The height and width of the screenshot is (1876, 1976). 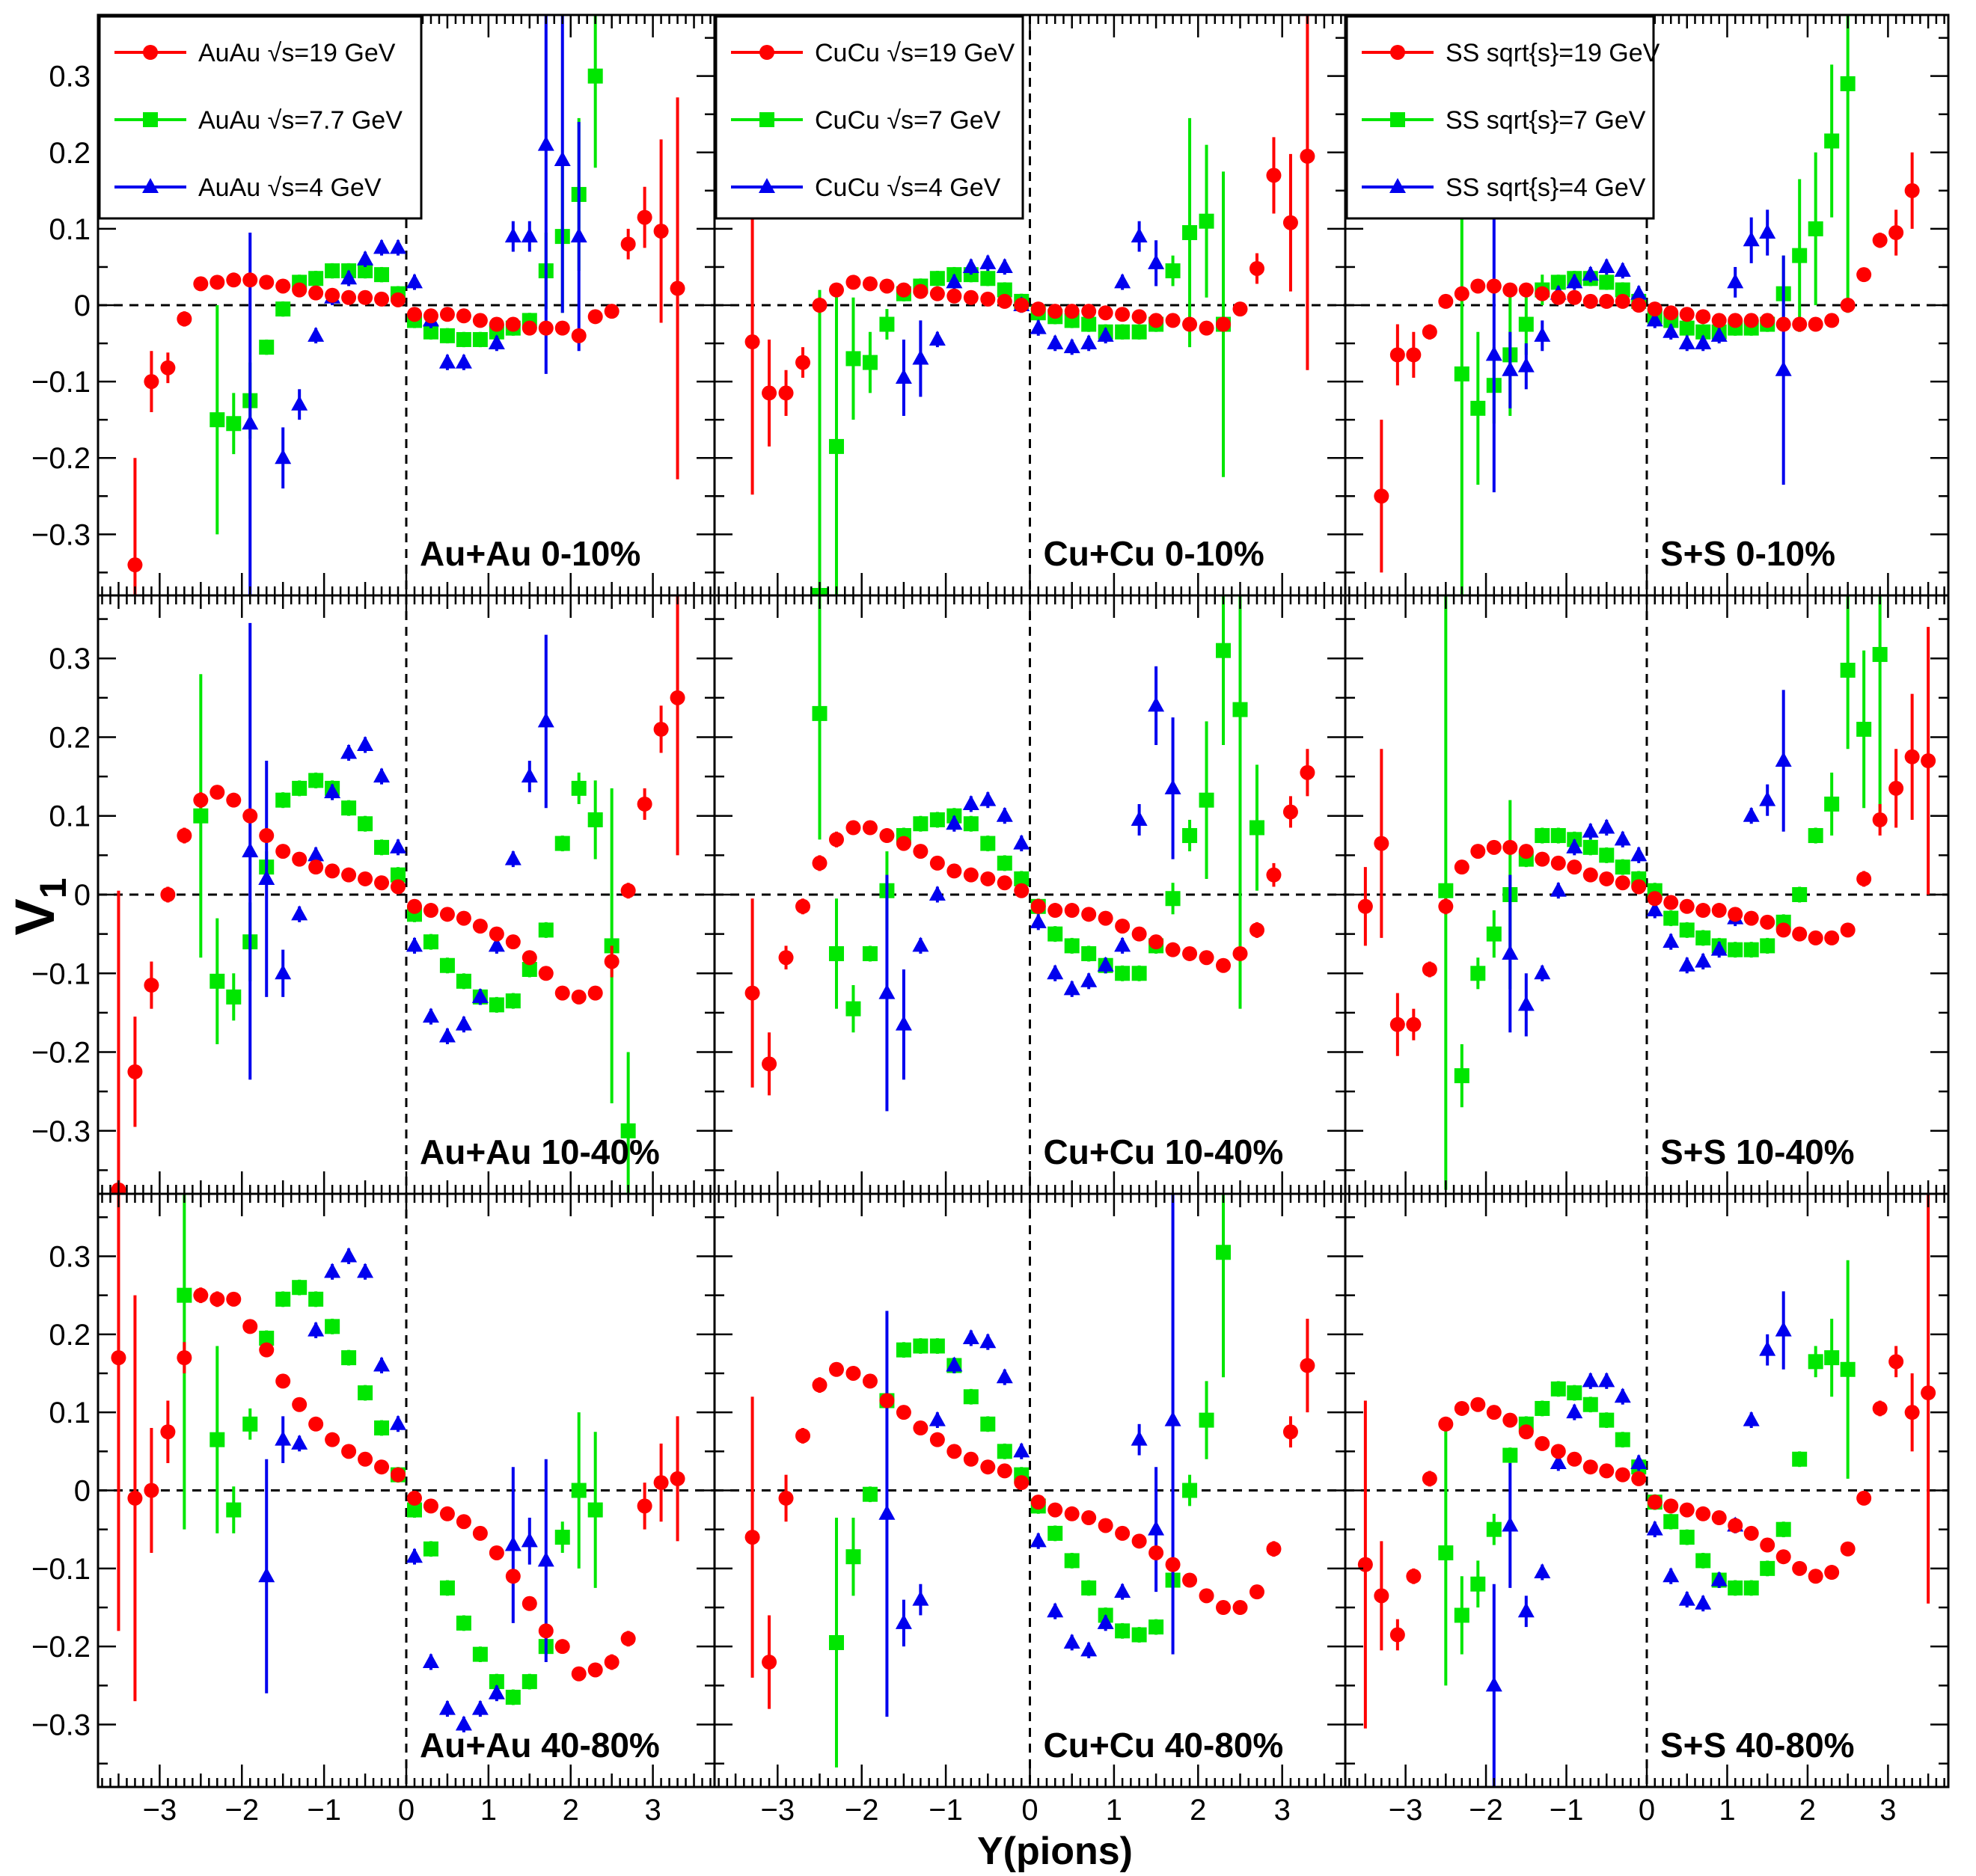 What do you see at coordinates (766, 53) in the screenshot?
I see `legend-marker-circle` at bounding box center [766, 53].